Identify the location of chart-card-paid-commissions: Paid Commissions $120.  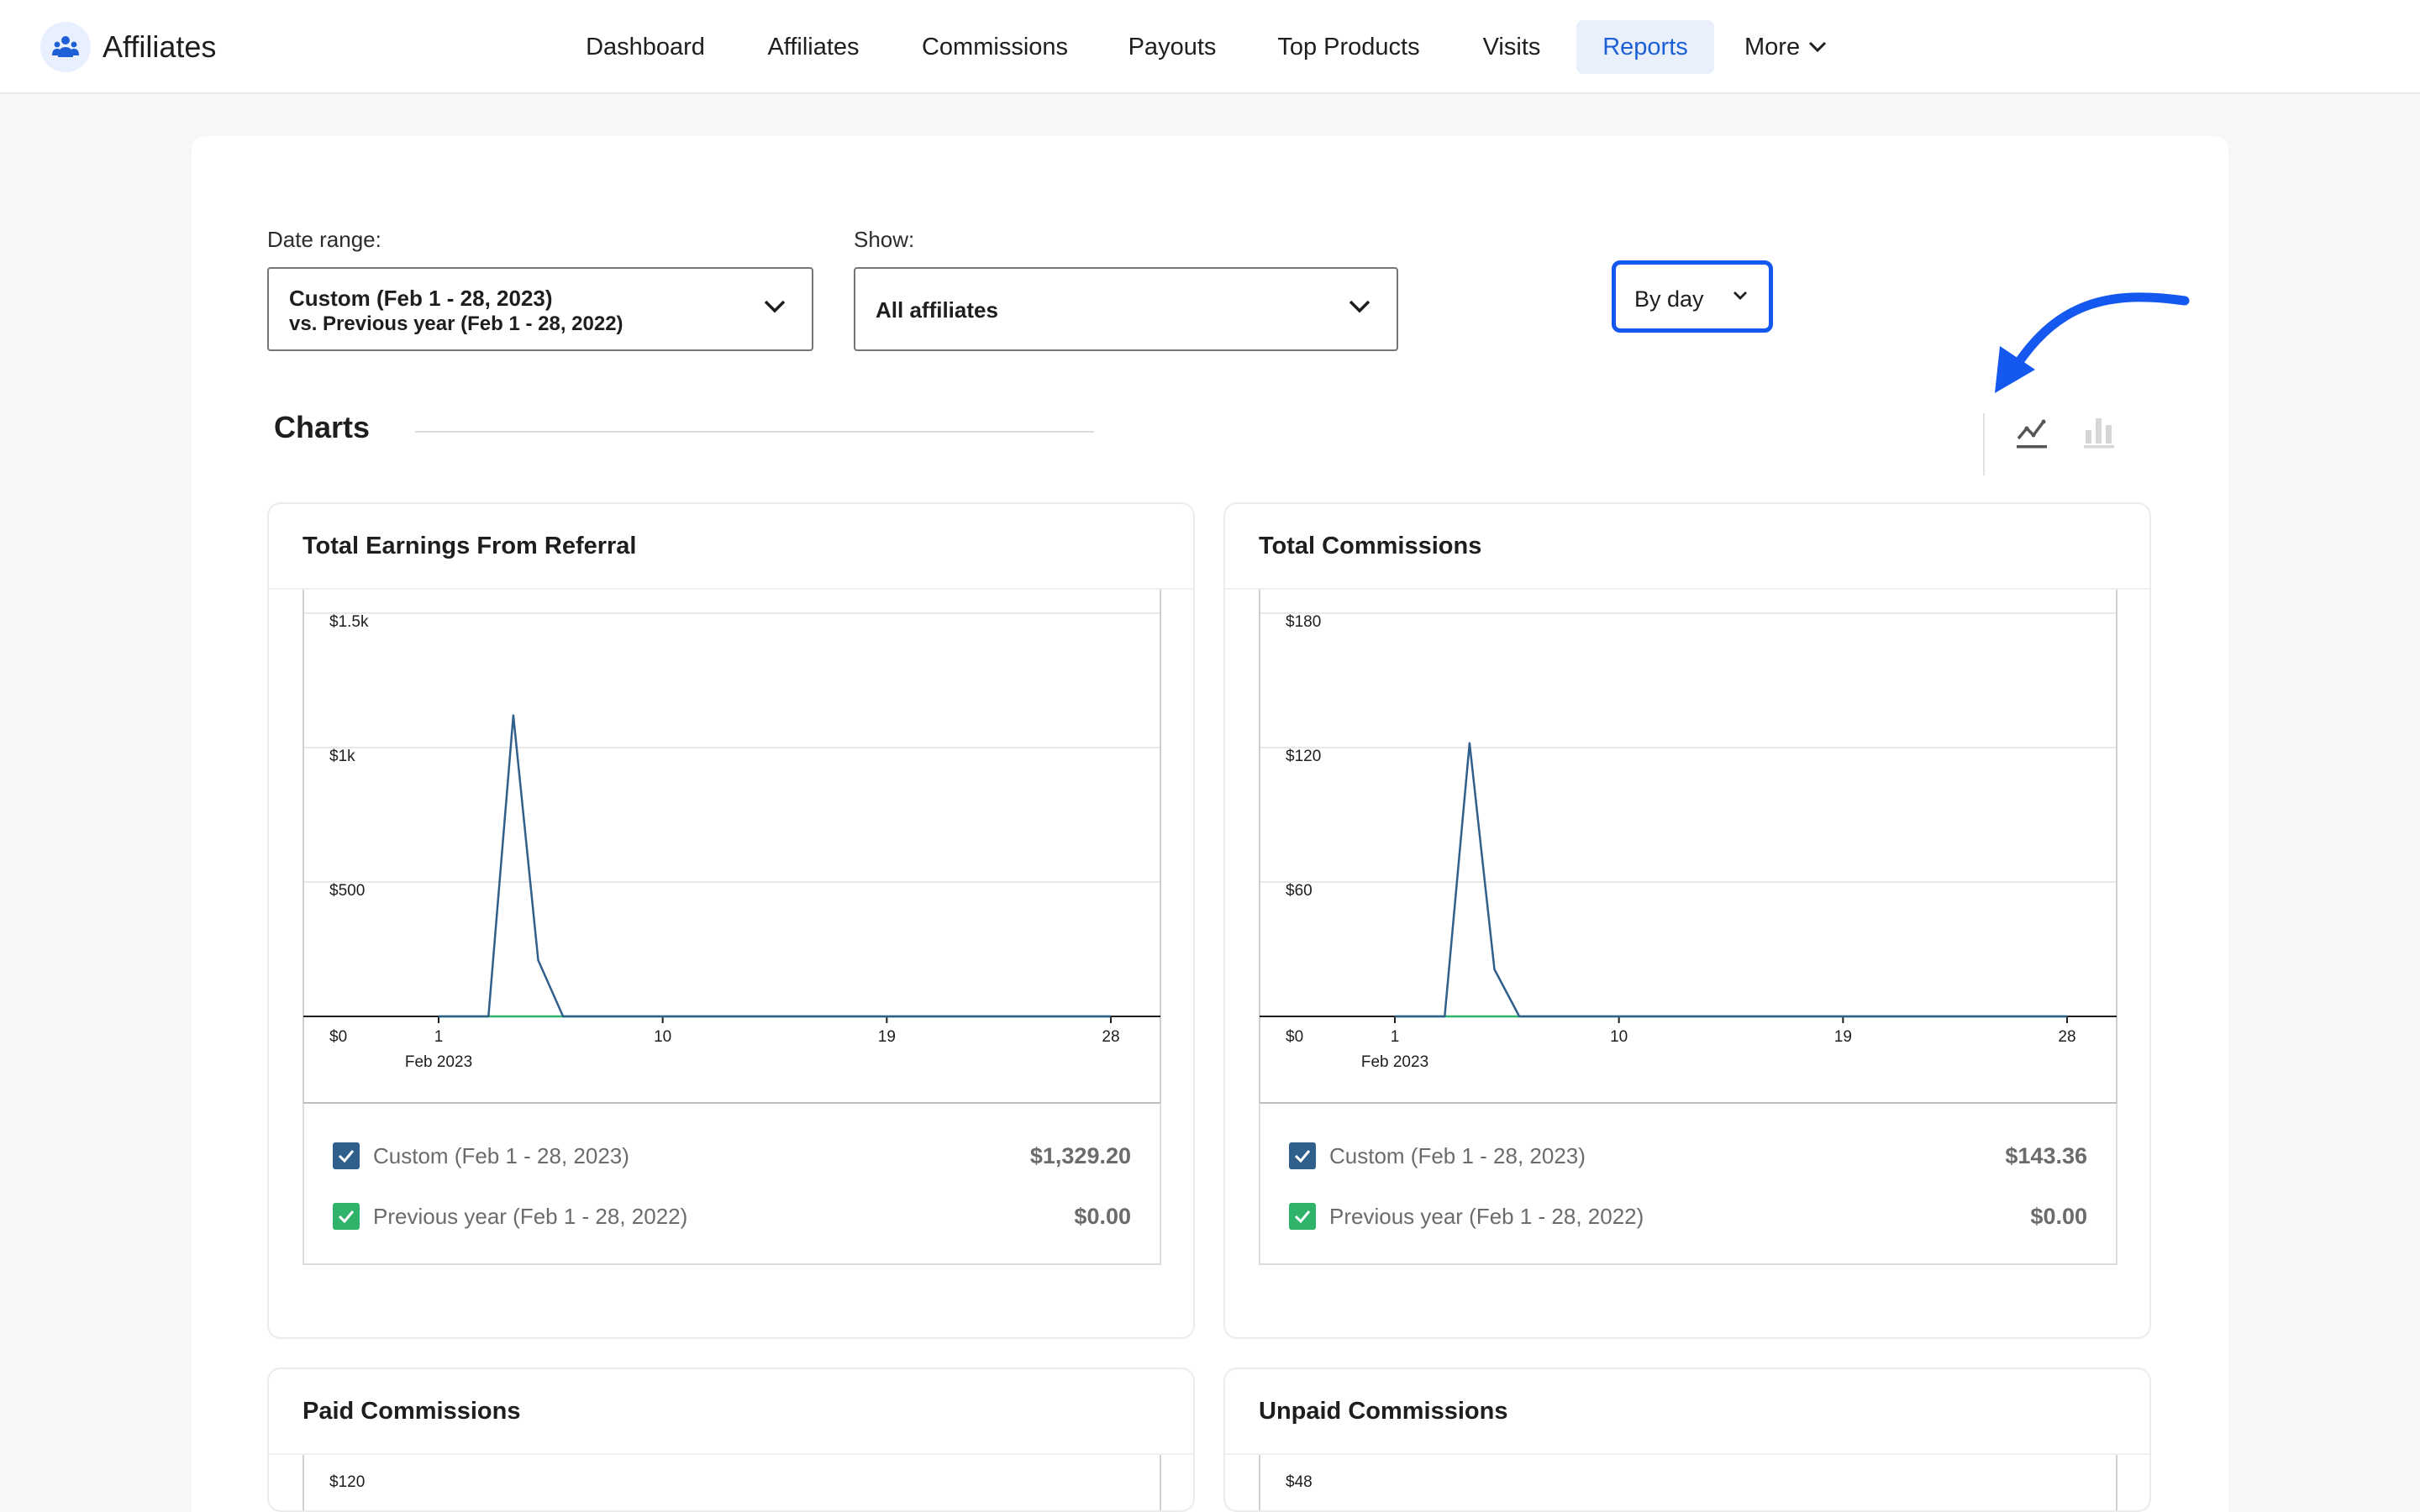
(731, 1440).